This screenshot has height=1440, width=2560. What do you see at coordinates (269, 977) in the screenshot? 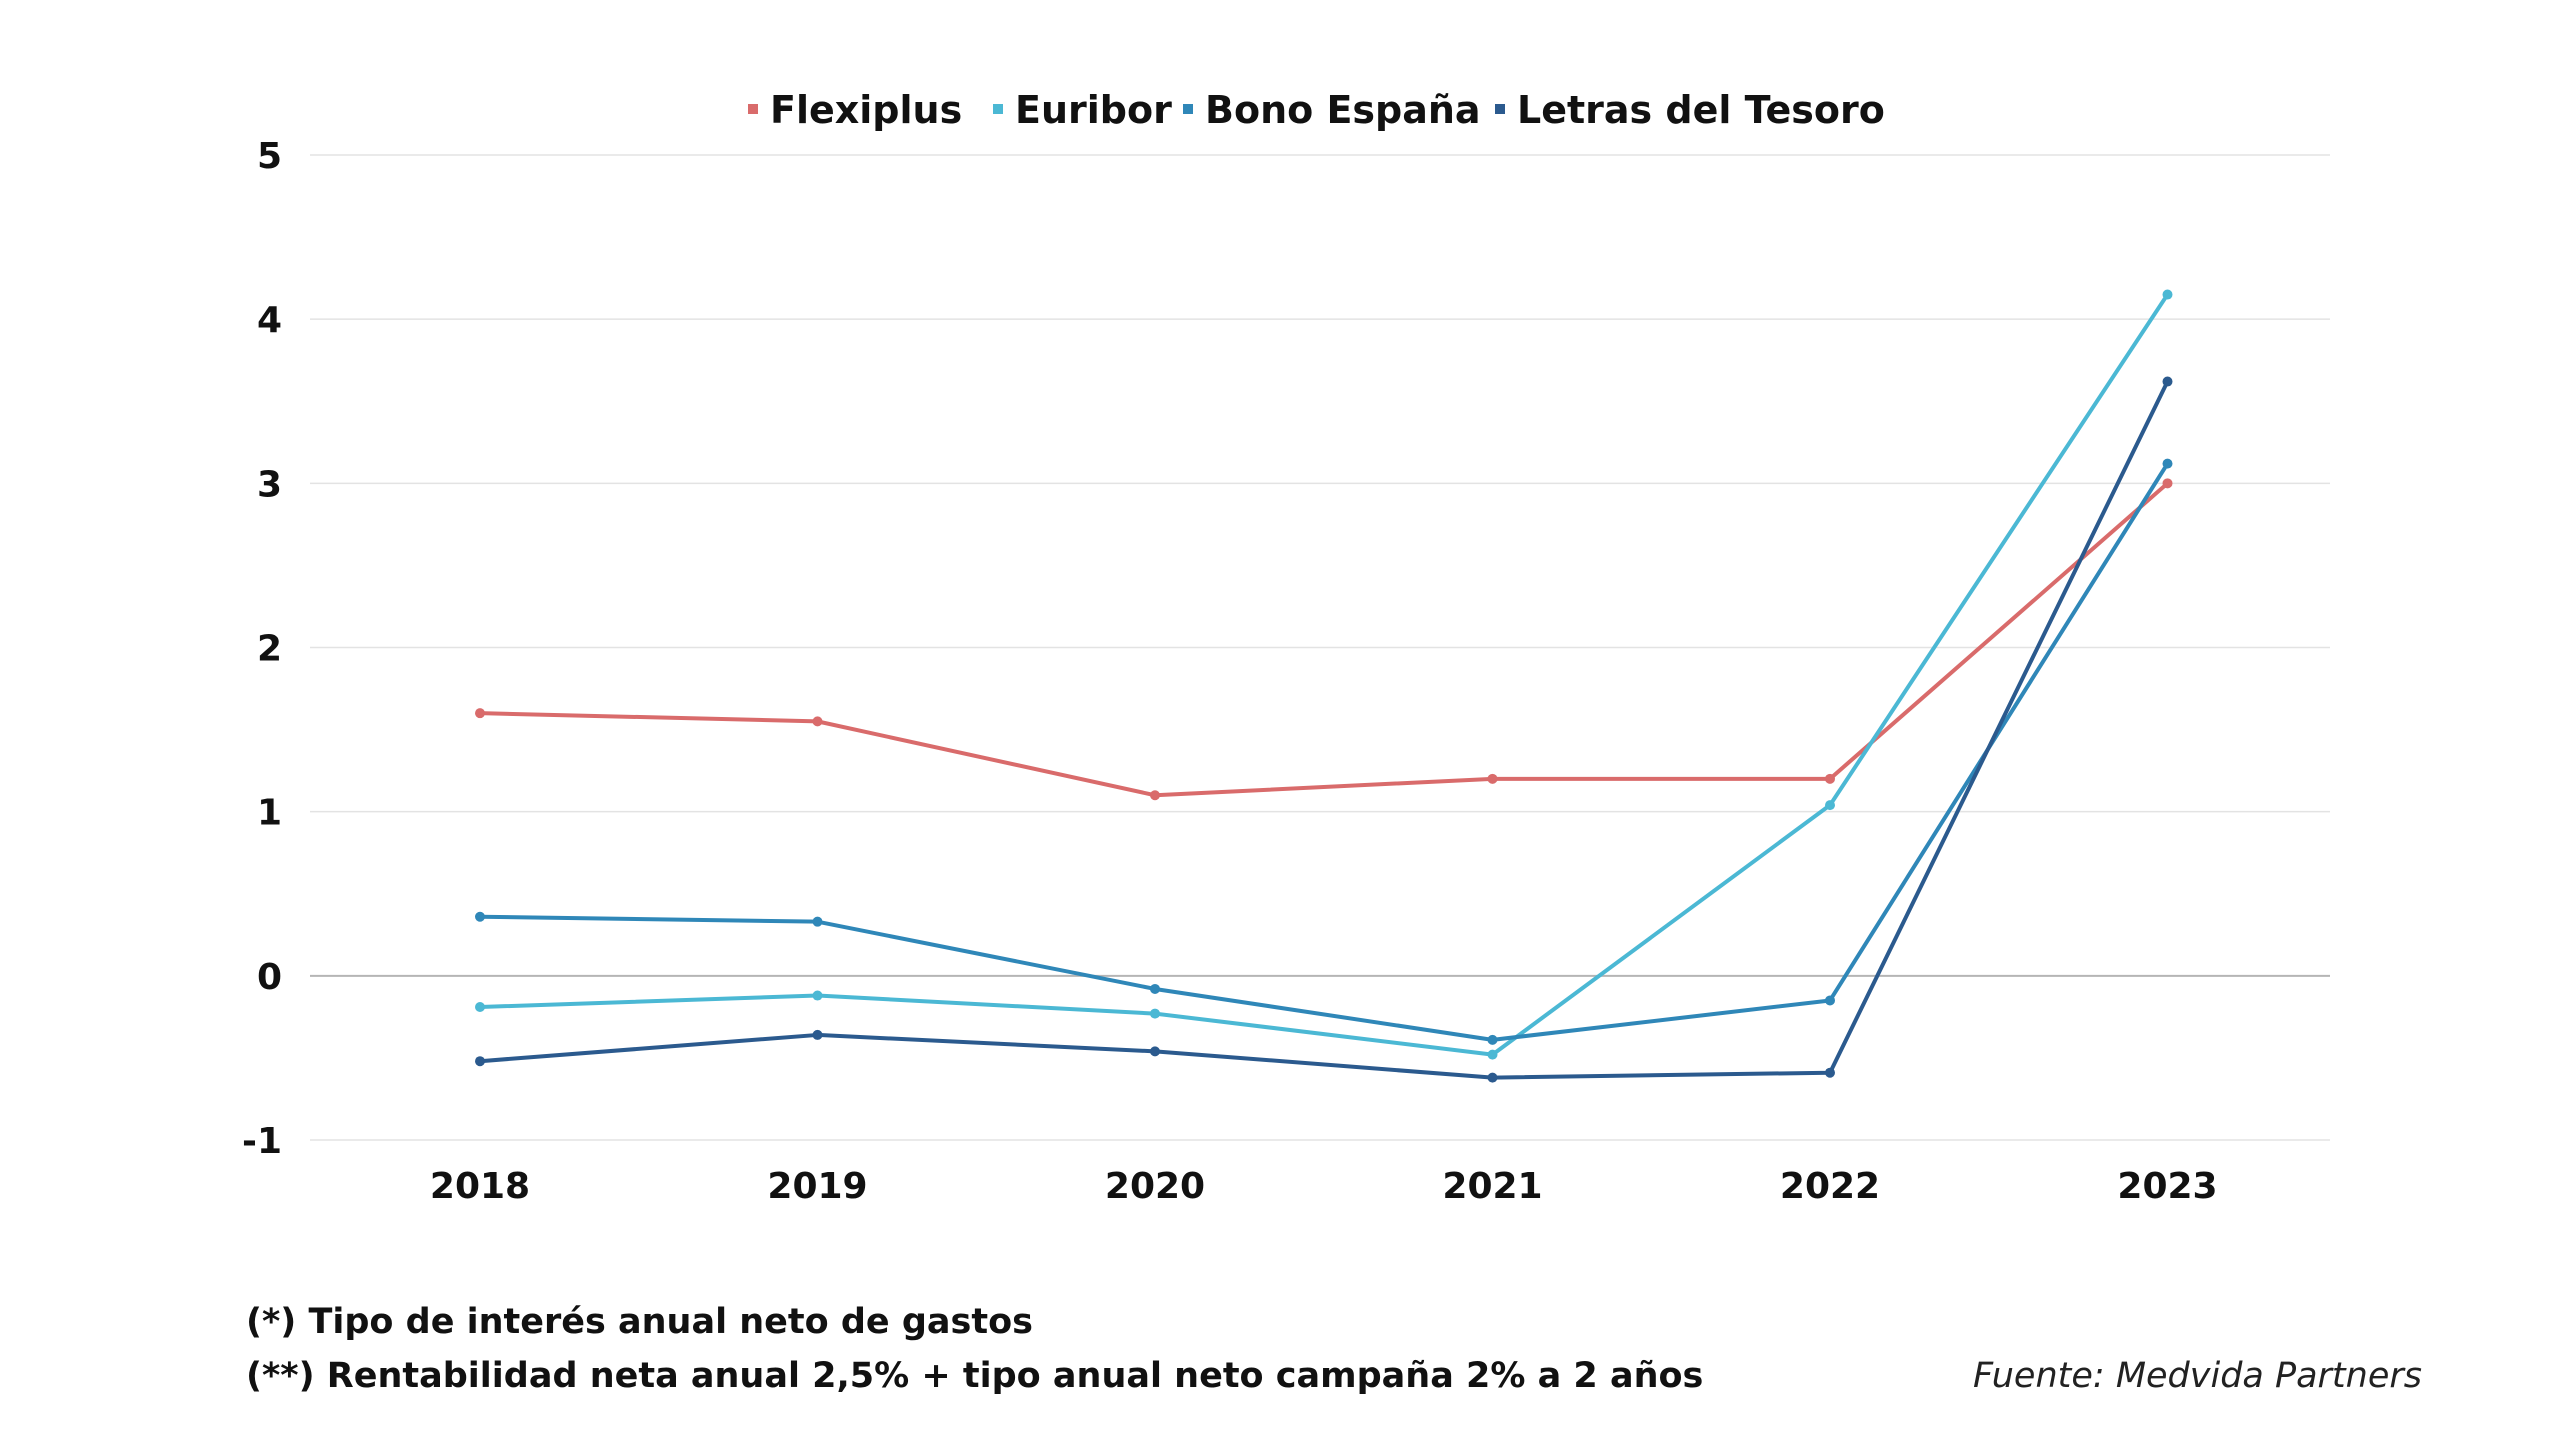
I see `y-tick-label: 0` at bounding box center [269, 977].